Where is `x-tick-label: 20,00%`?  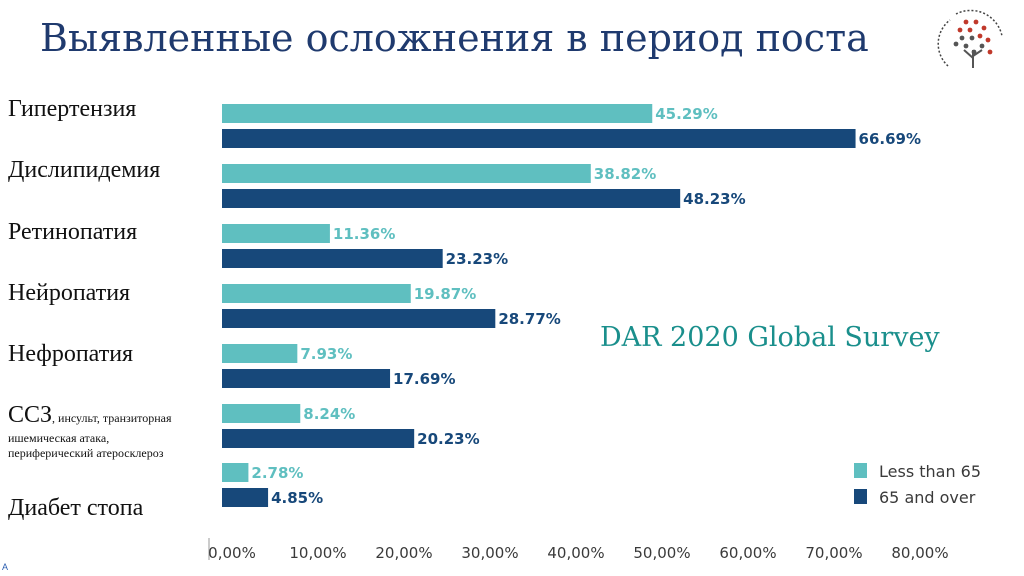
x-tick-label: 20,00% is located at coordinates (403, 553).